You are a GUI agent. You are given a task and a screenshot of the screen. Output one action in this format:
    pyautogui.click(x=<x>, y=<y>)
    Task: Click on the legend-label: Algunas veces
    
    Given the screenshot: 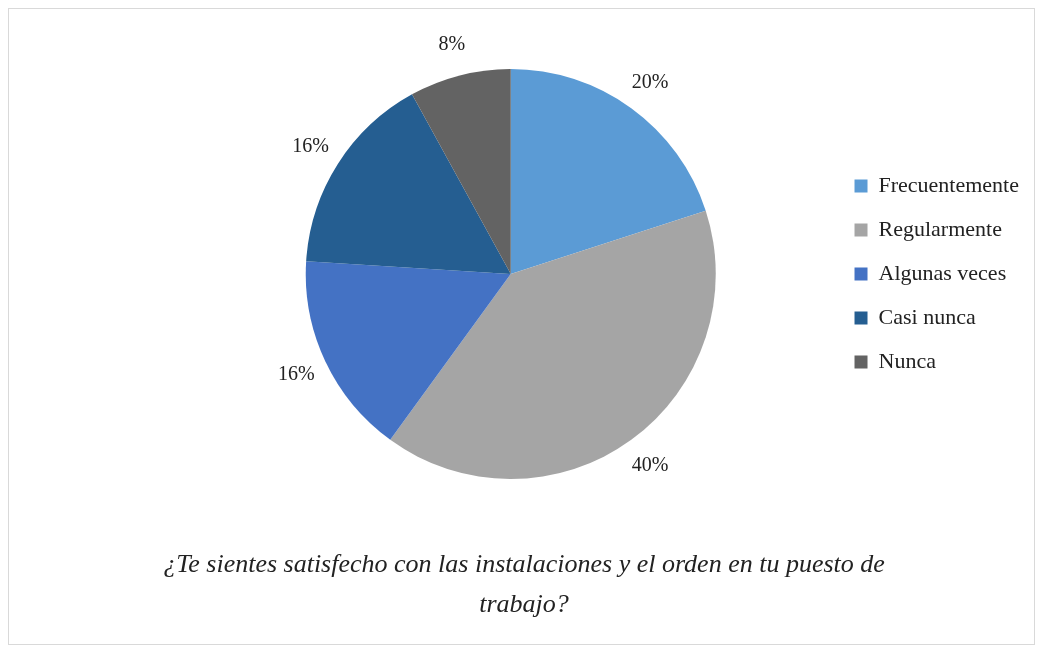 What is the action you would take?
    pyautogui.click(x=942, y=272)
    